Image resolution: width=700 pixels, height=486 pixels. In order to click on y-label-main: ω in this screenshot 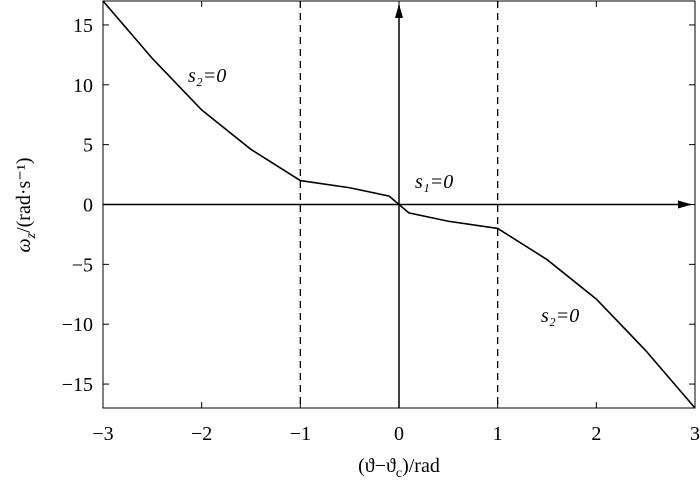, I will do `click(24, 245)`.